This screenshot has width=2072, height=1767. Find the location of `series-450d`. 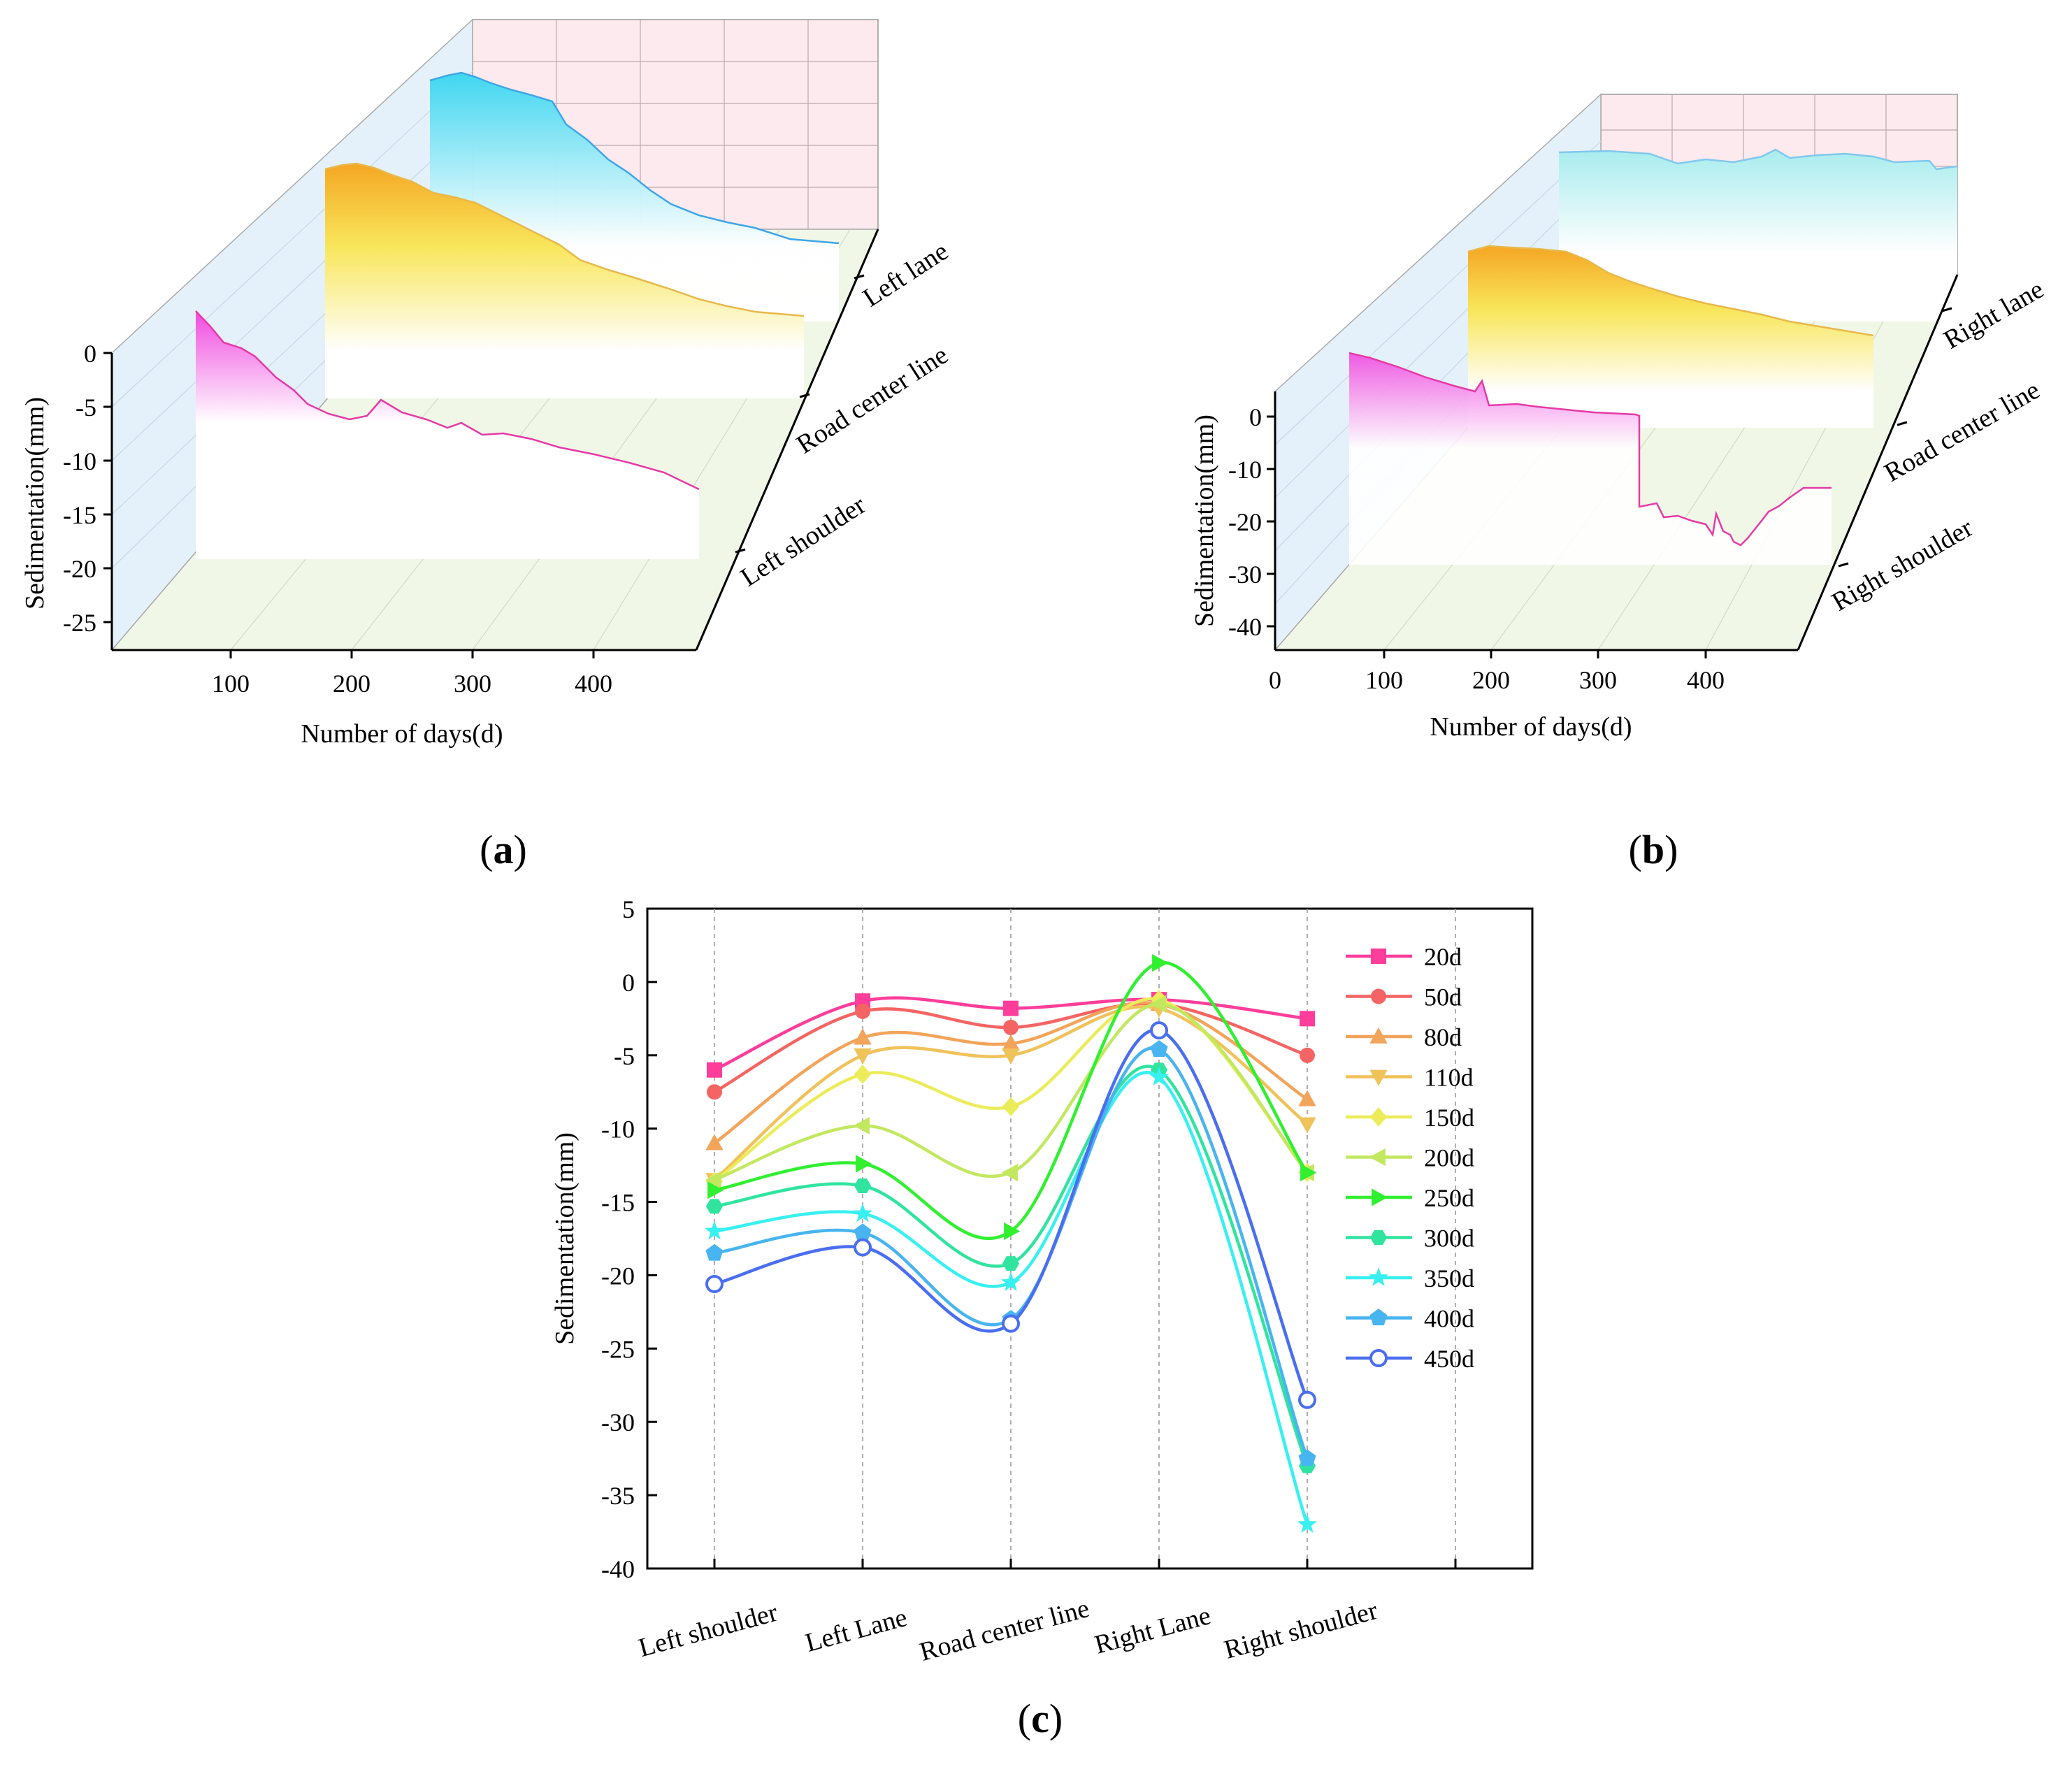

series-450d is located at coordinates (1010, 1215).